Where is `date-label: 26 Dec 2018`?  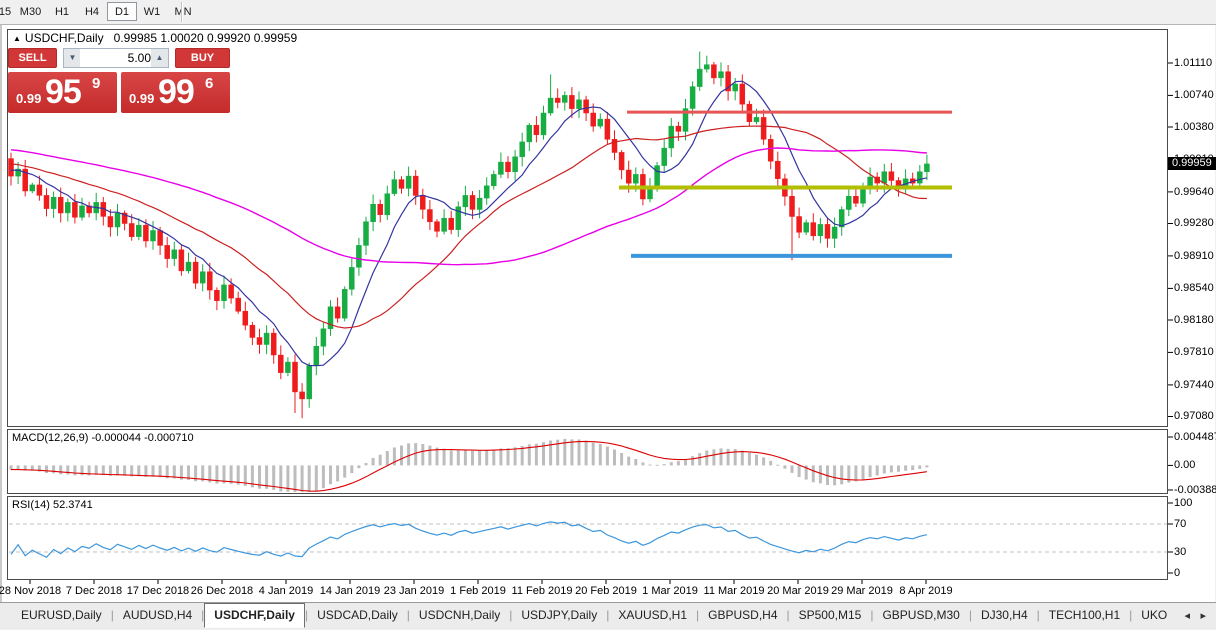
date-label: 26 Dec 2018 is located at coordinates (222, 591).